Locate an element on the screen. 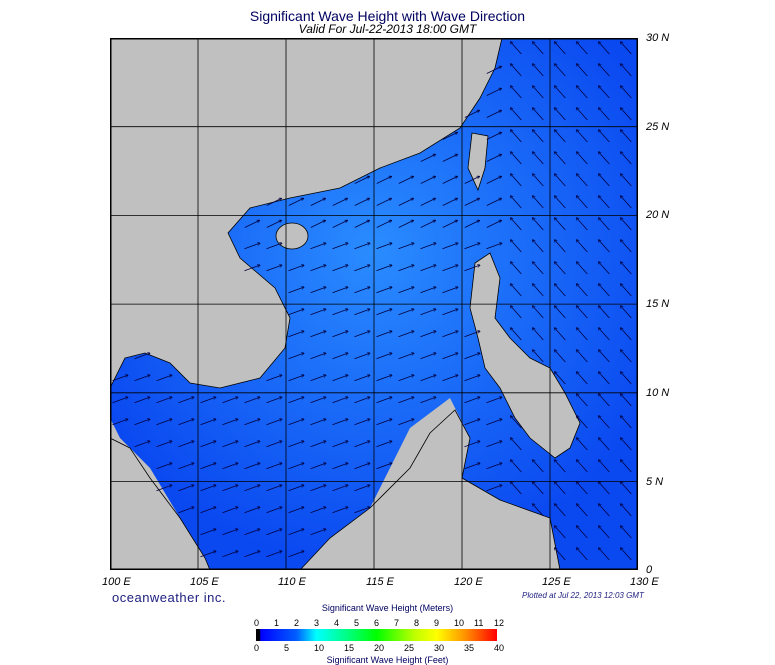 The height and width of the screenshot is (665, 775). colorbar-feet-tick: 35 is located at coordinates (469, 648).